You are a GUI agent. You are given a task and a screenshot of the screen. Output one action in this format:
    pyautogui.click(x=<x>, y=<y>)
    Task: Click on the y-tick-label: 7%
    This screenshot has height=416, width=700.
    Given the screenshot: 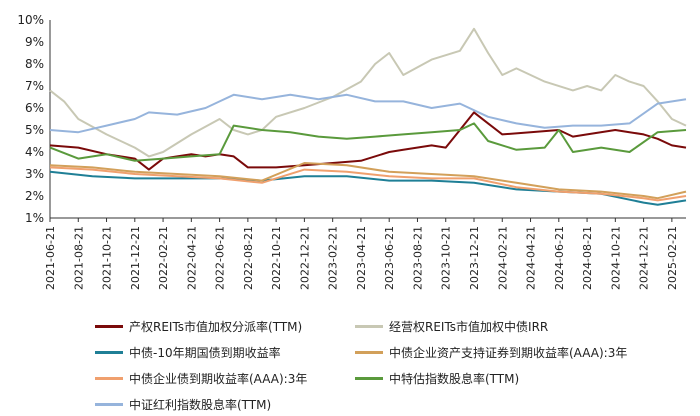 What is the action you would take?
    pyautogui.click(x=34, y=86)
    